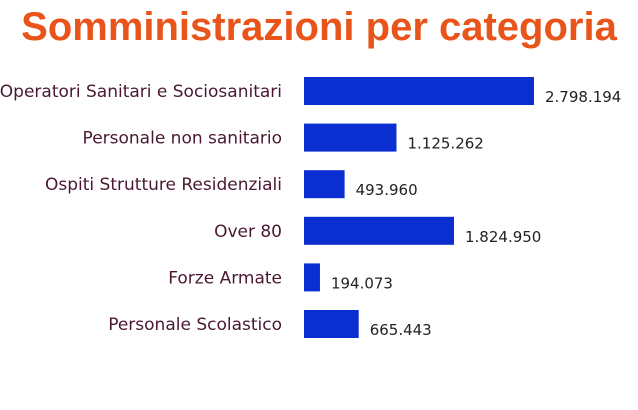 This screenshot has width=638, height=410. What do you see at coordinates (583, 97) in the screenshot?
I see `value-label: 2.798.194` at bounding box center [583, 97].